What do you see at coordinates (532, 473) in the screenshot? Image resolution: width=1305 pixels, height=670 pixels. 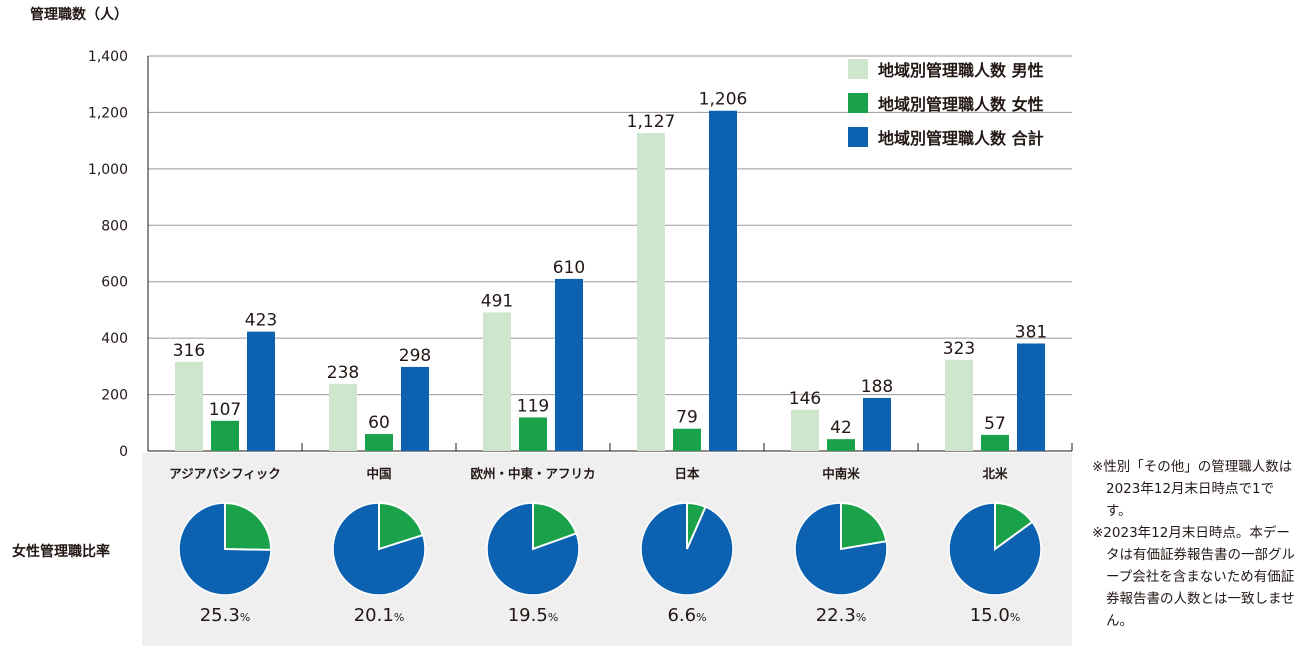 I see `x-tick-label: 欧州・中東・アフリカ` at bounding box center [532, 473].